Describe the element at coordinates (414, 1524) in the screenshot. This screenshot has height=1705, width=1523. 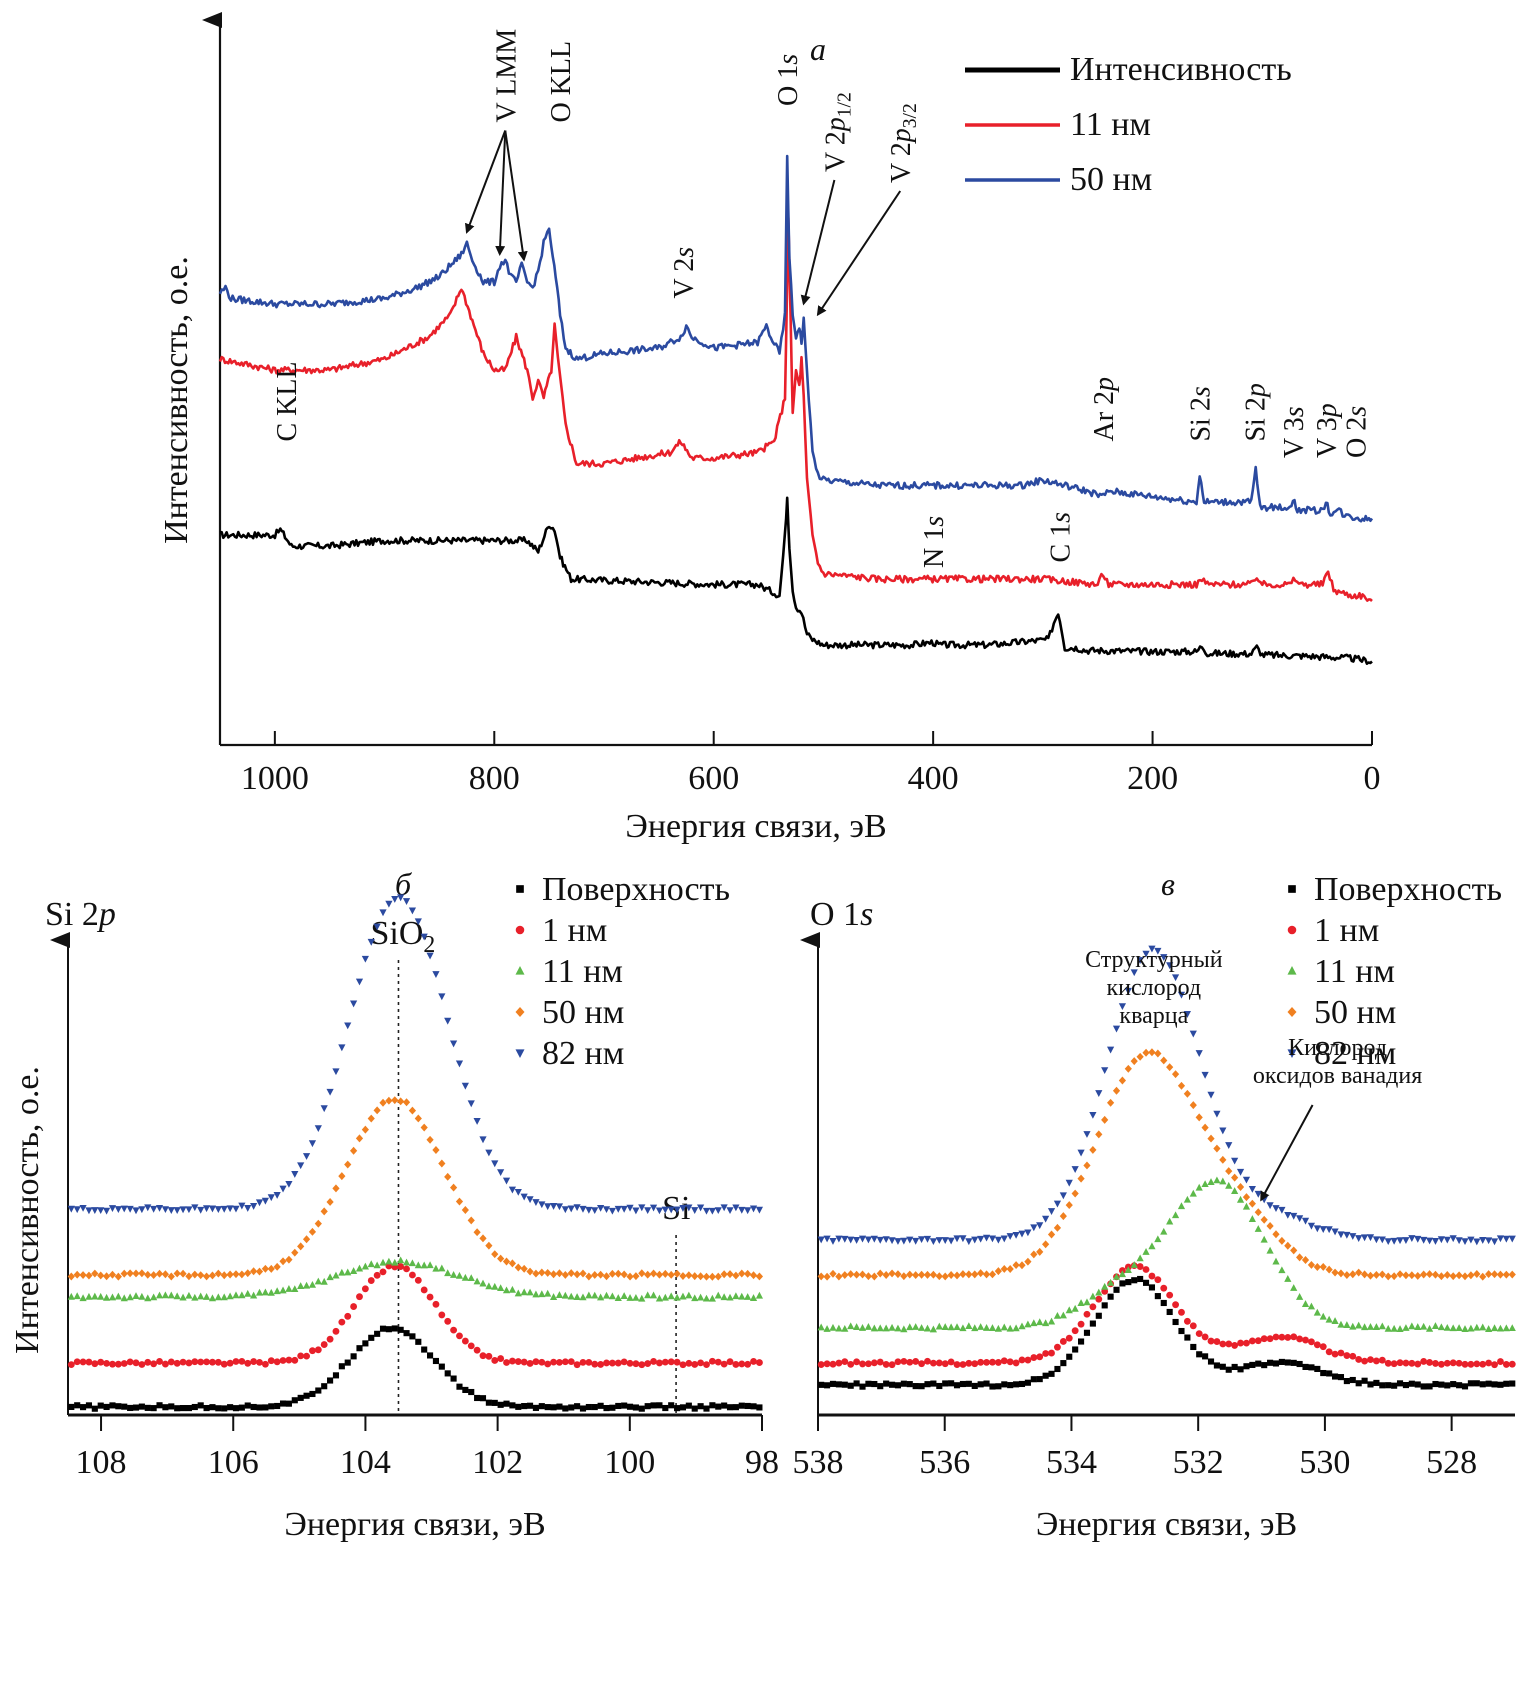
I see `x-axis-label: Энергия связи, эВ` at that location.